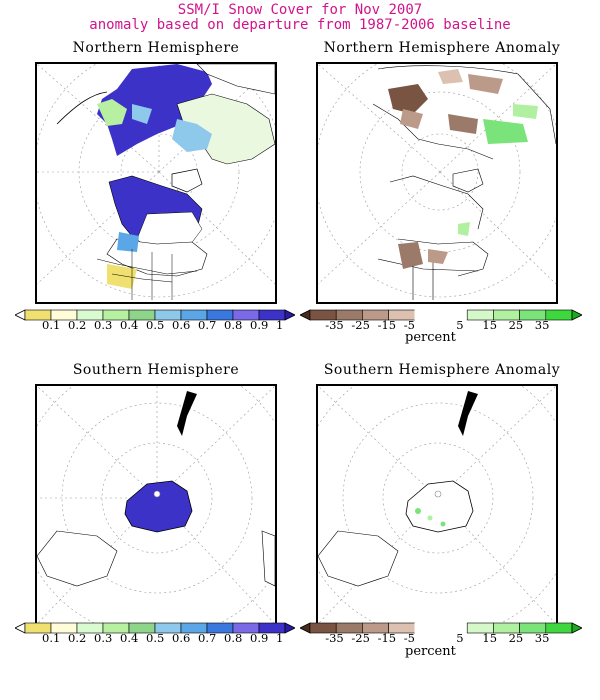 The image size is (600, 700). Describe the element at coordinates (156, 370) in the screenshot. I see `panel-title-sh: Southern Hemisphere` at that location.